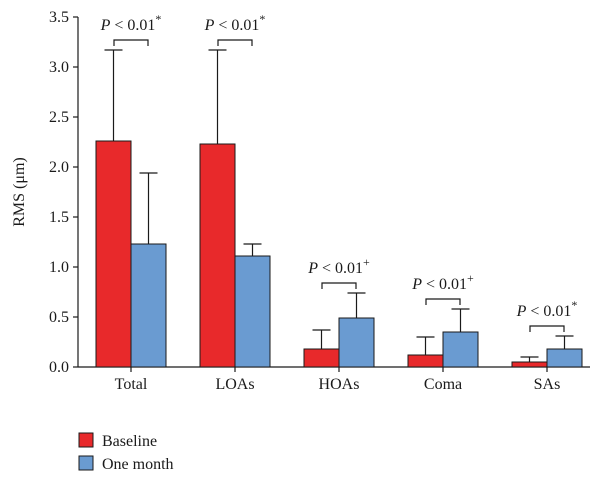 The image size is (601, 479). Describe the element at coordinates (443, 384) in the screenshot. I see `x-tick-label: Coma` at that location.